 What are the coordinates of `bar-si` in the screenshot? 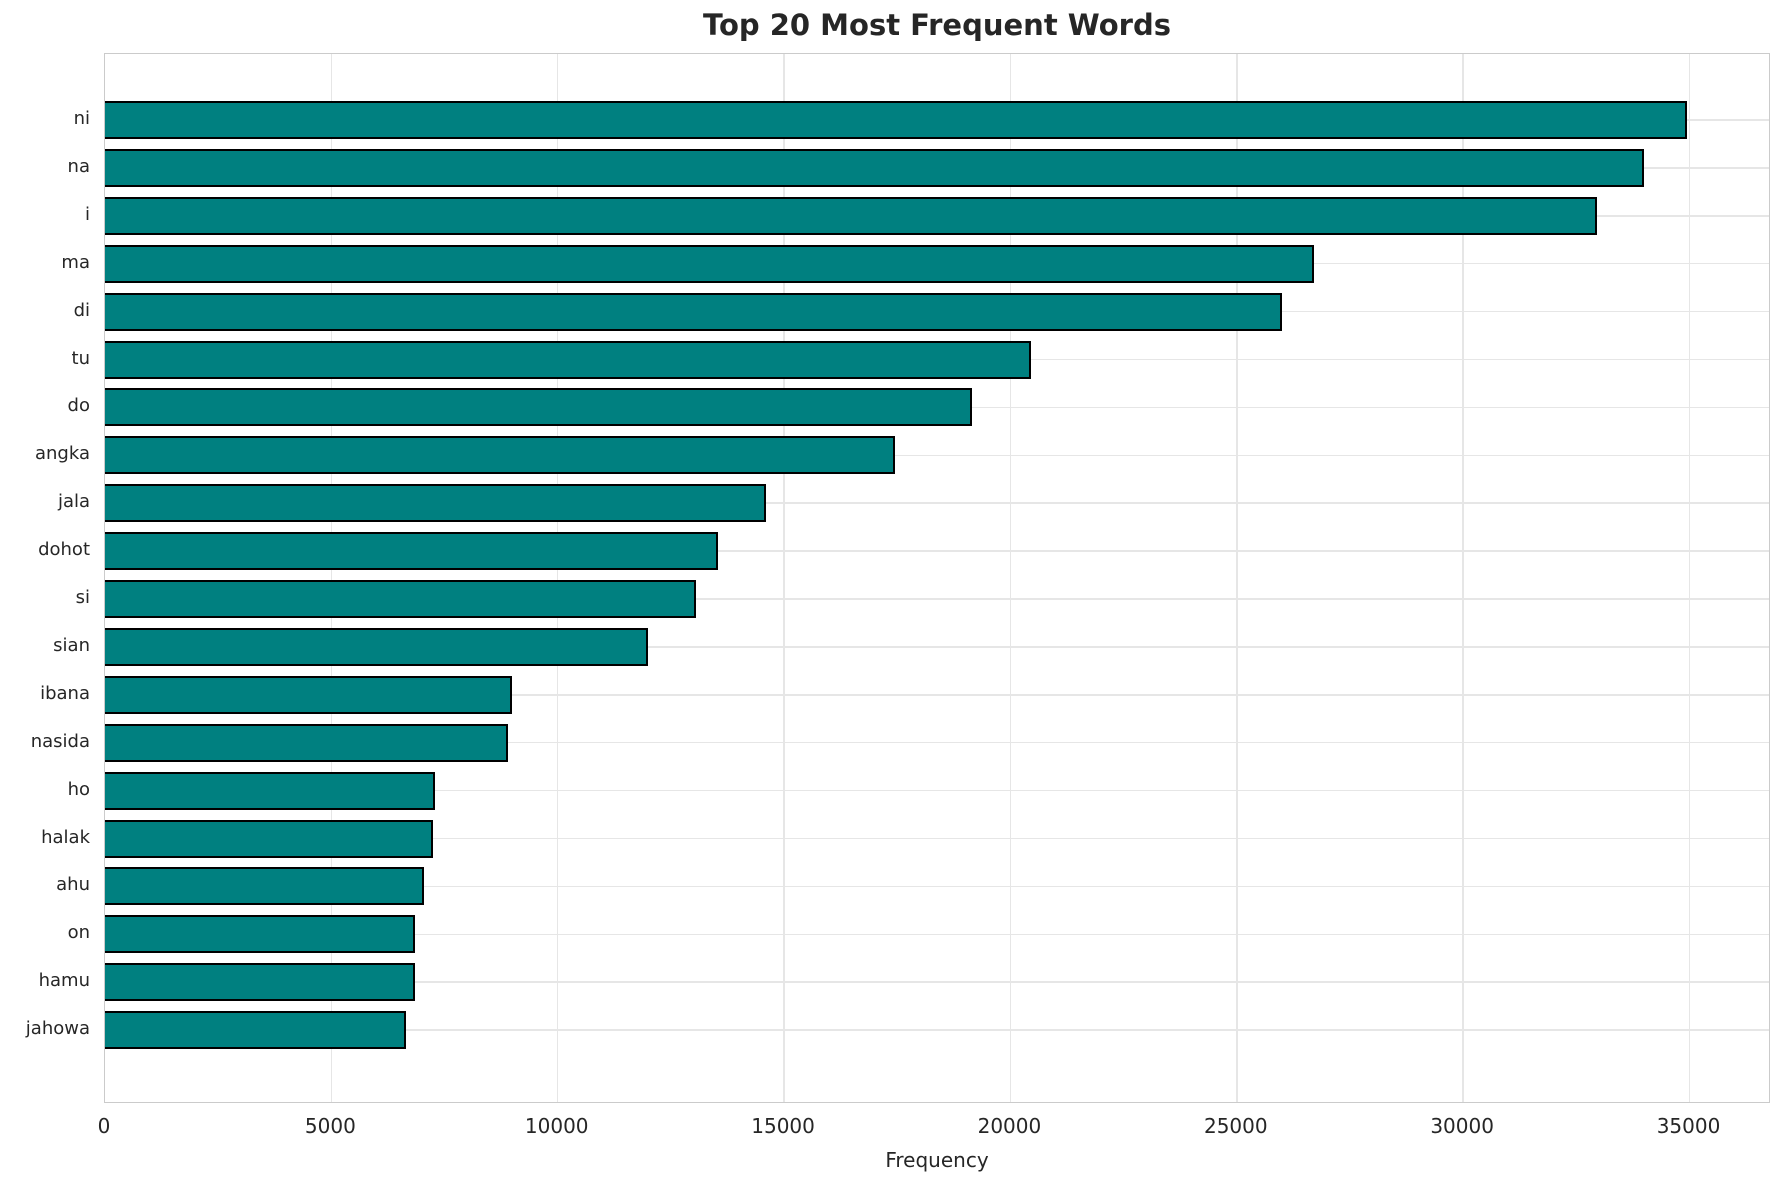 It's located at (400, 599).